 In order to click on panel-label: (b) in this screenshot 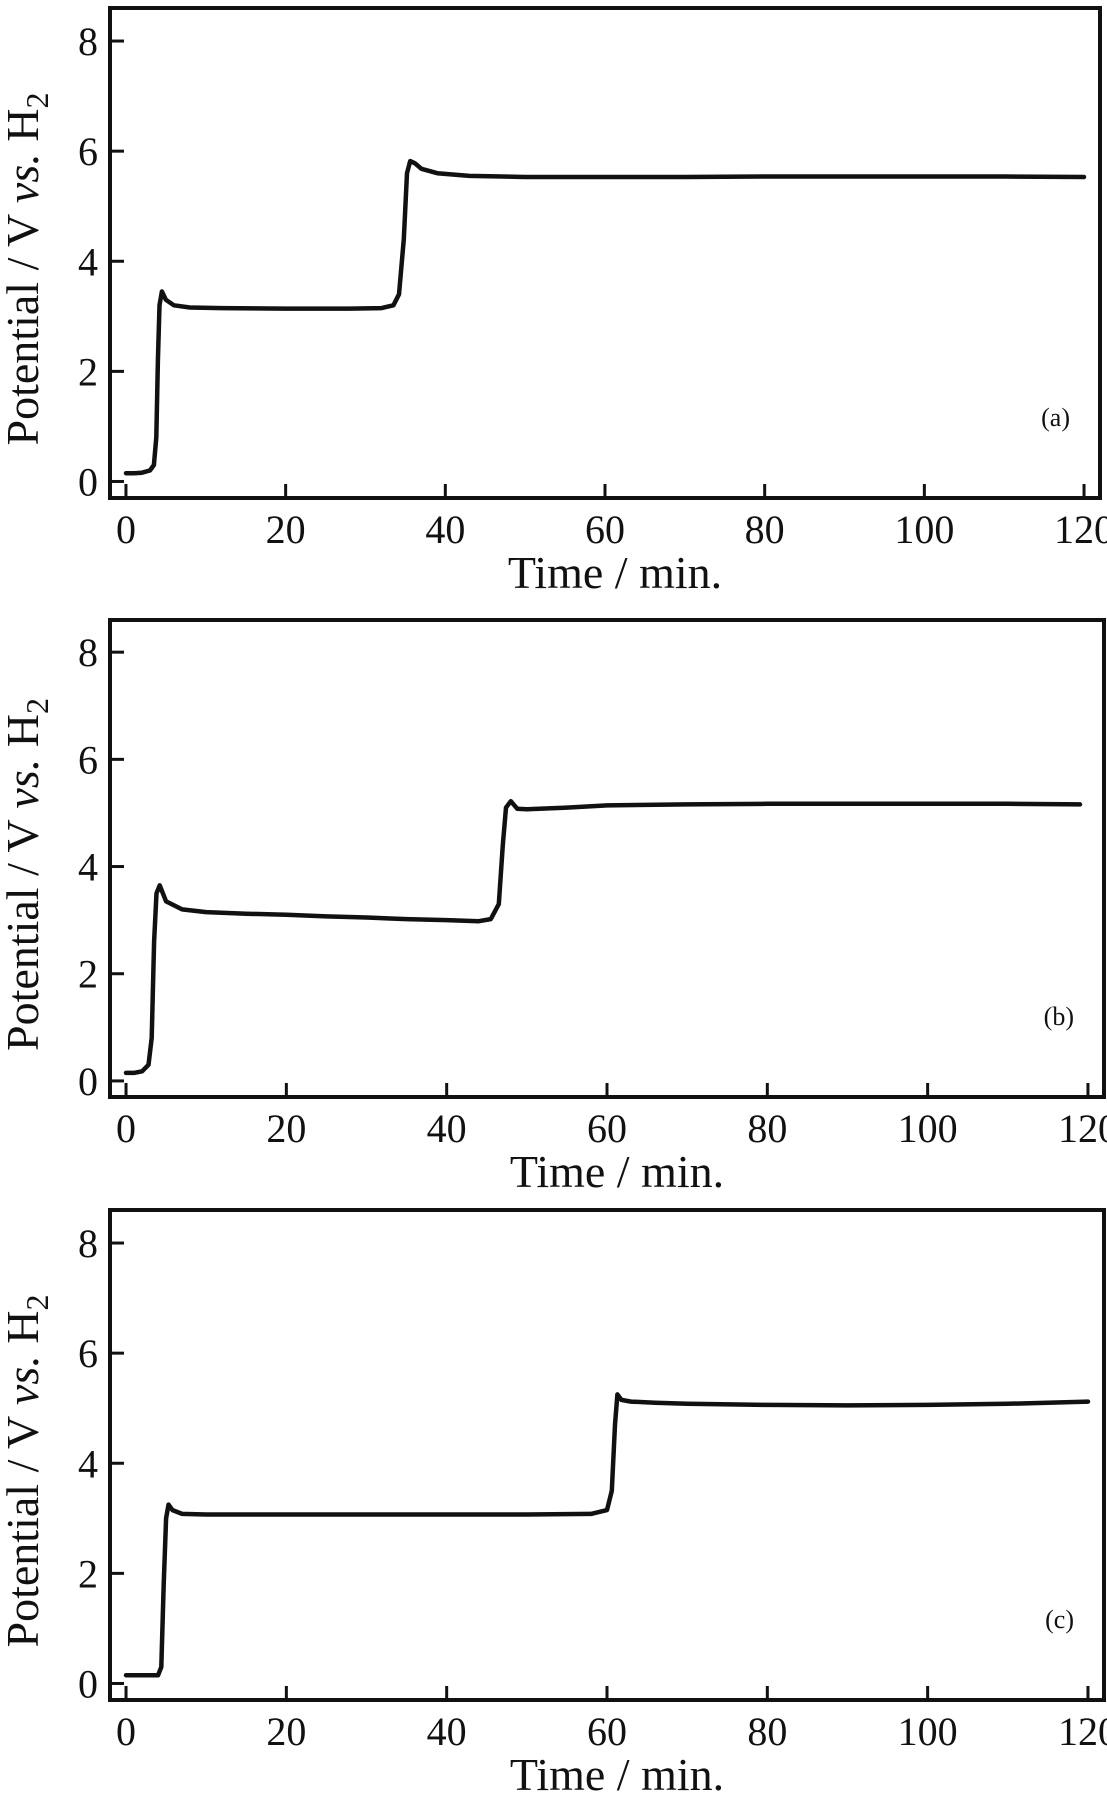, I will do `click(1059, 1016)`.